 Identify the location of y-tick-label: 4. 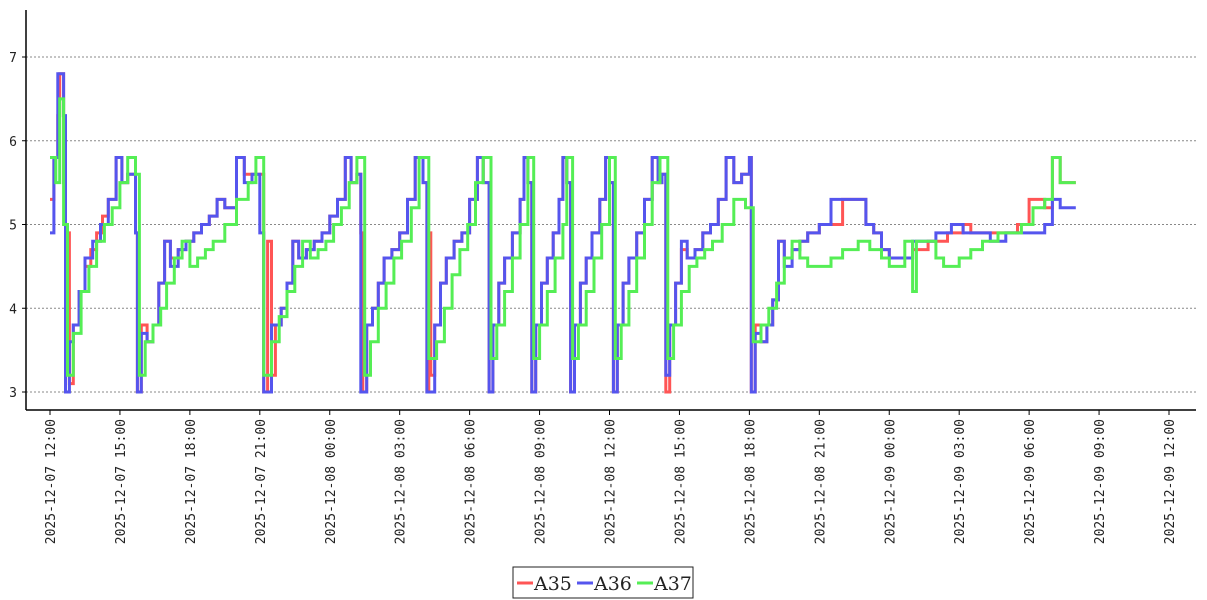
(13, 309).